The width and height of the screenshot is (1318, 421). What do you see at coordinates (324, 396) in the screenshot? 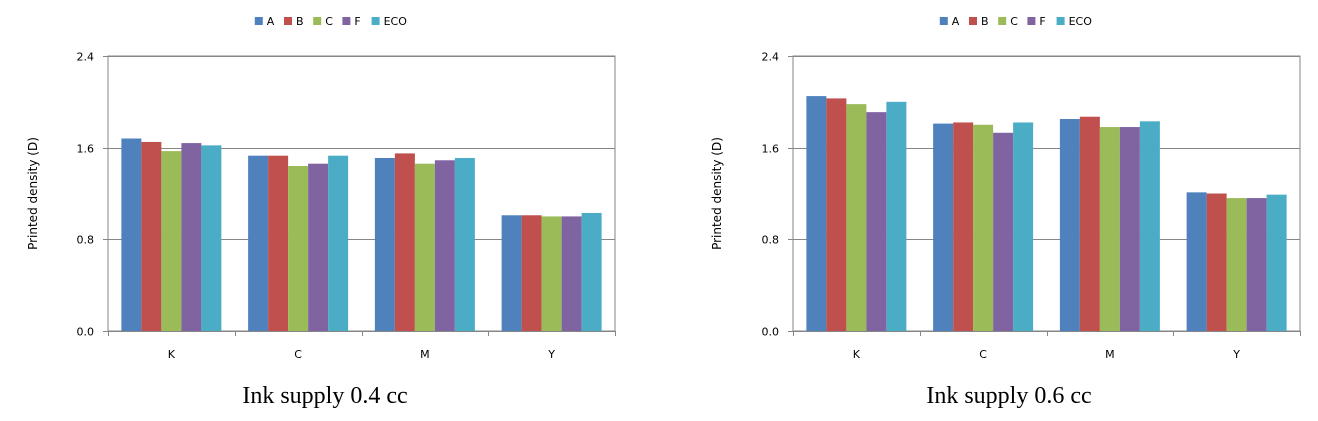
I see `chart-caption: Ink supply 0.4 cc` at bounding box center [324, 396].